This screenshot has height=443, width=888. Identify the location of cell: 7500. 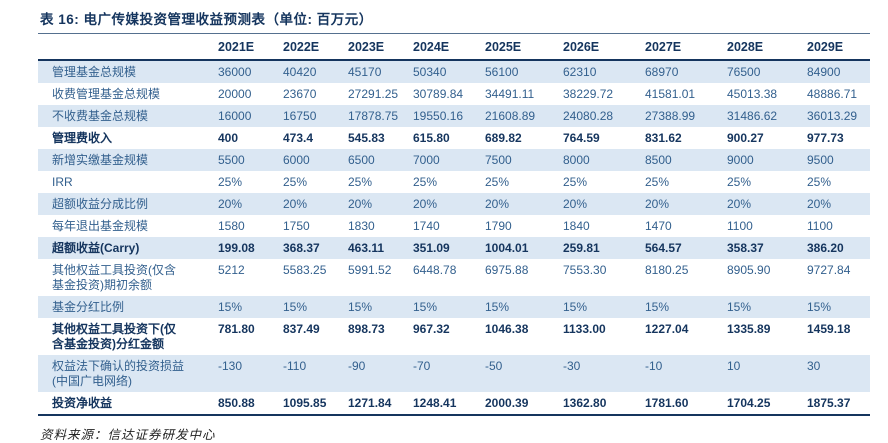
(498, 160).